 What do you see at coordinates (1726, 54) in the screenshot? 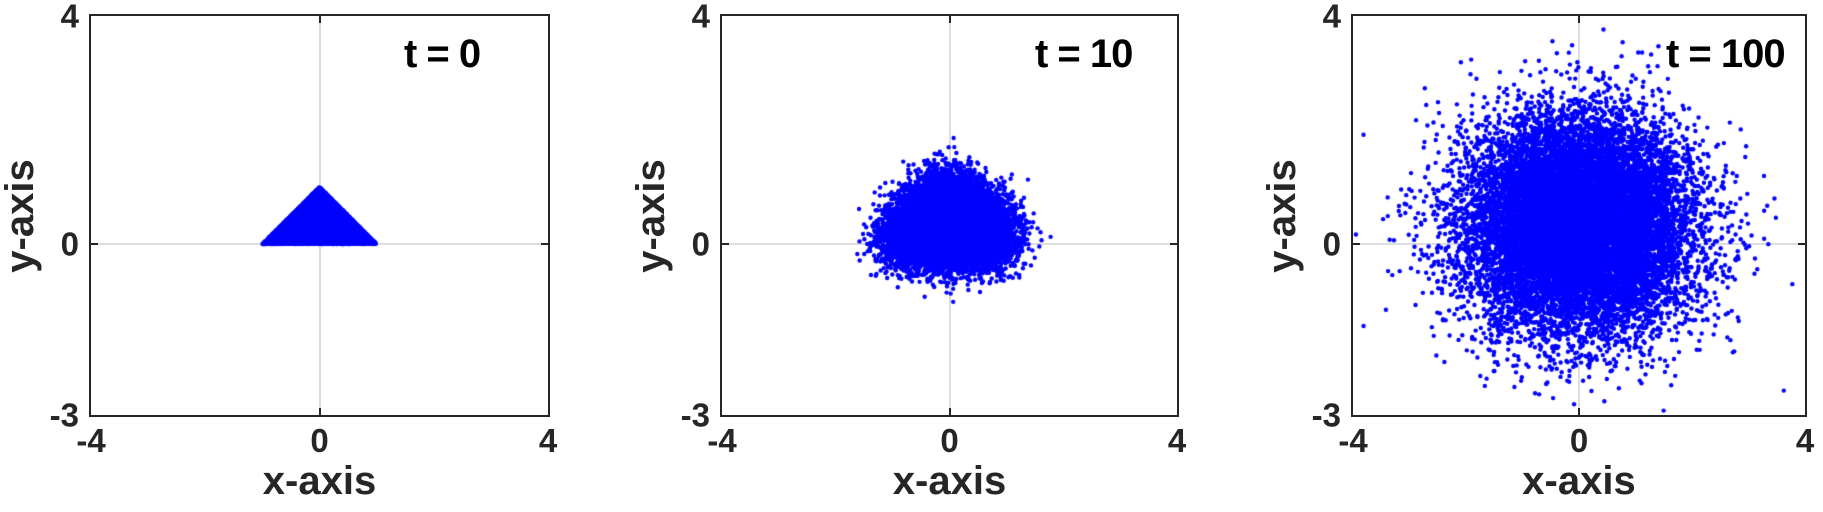
I see `time-annotation-t100: t = 100` at bounding box center [1726, 54].